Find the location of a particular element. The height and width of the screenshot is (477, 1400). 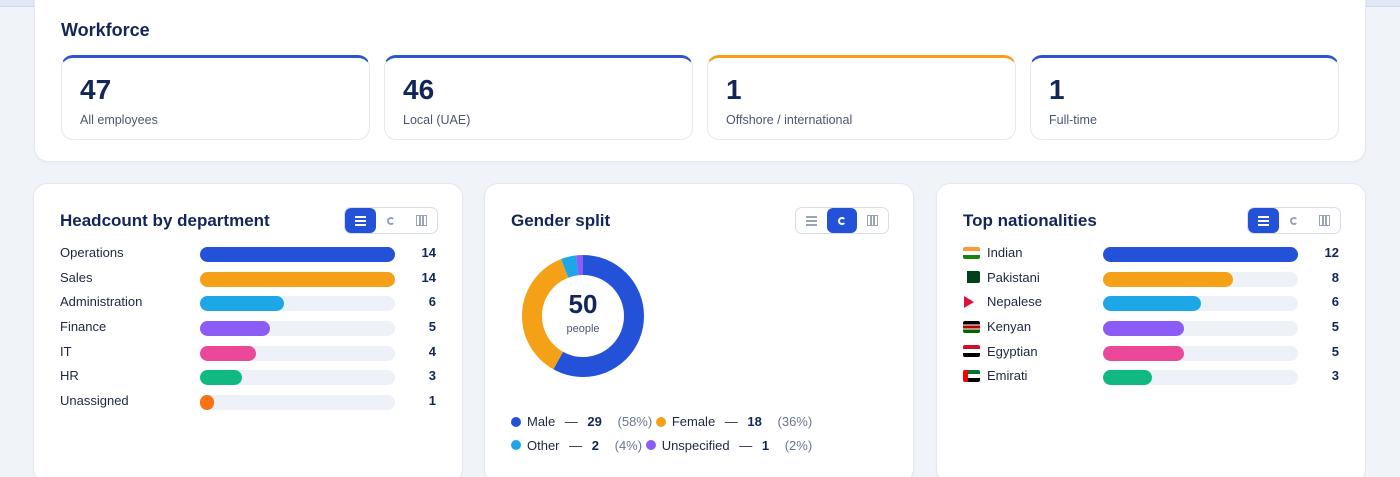

donut-slice-unspecified is located at coordinates (583, 316).